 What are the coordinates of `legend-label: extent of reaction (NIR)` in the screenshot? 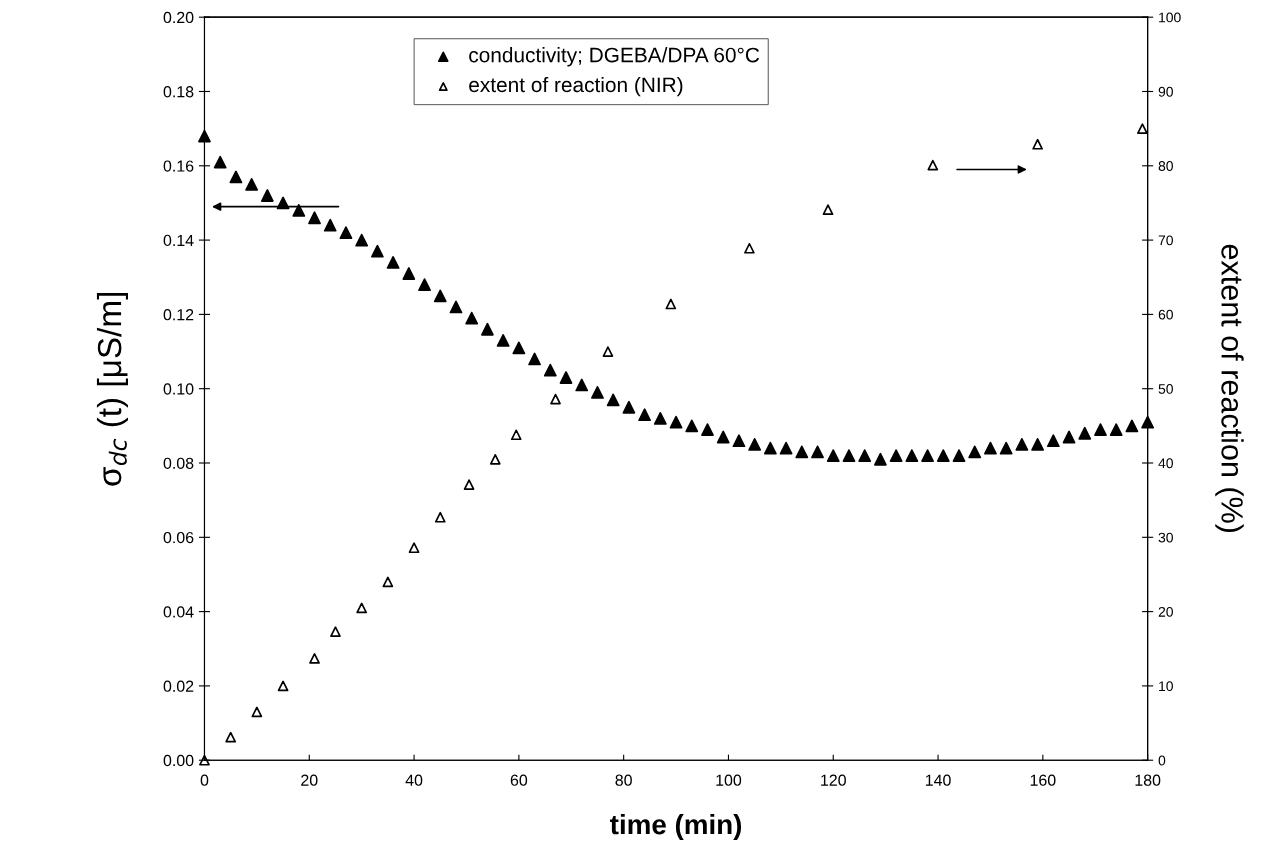 It's located at (576, 86).